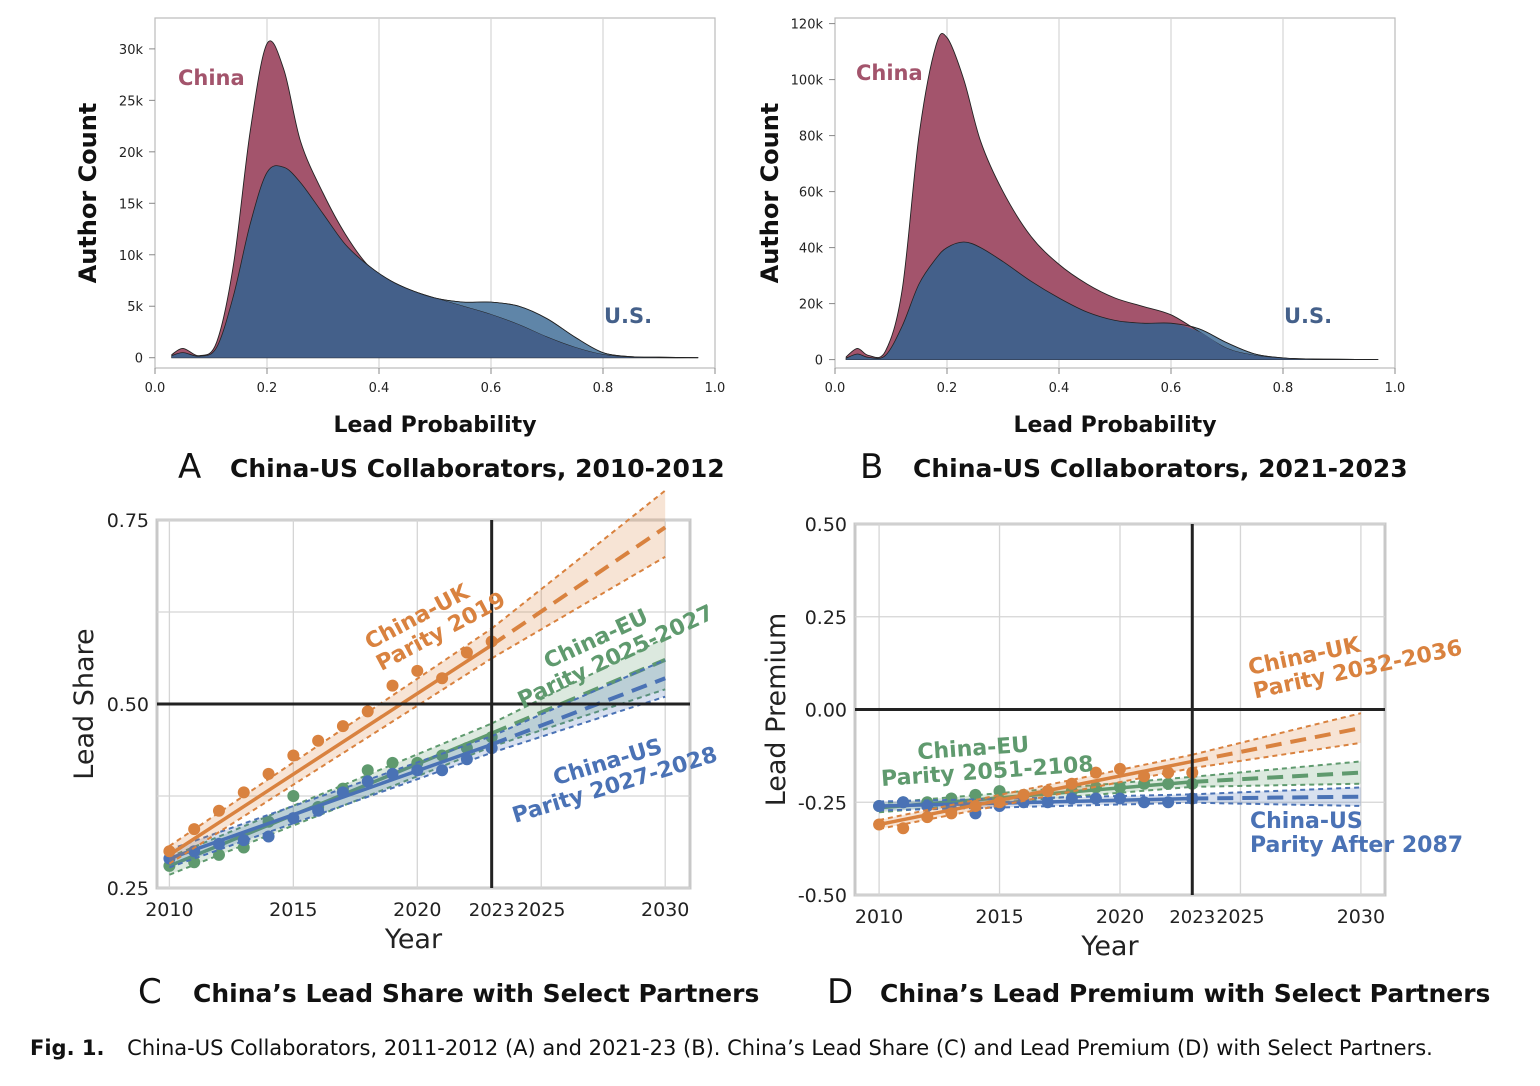  I want to click on panel-a-china-label: China, so click(211, 78).